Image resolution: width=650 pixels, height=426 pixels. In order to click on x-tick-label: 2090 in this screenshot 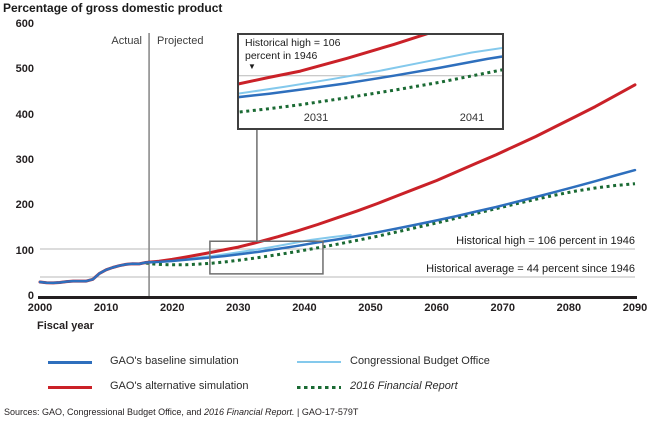, I will do `click(635, 308)`.